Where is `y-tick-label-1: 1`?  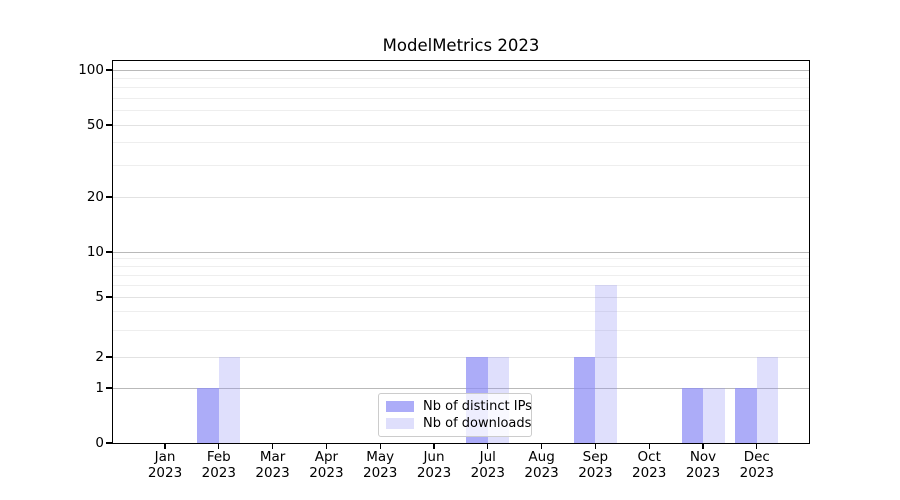 y-tick-label-1: 1 is located at coordinates (99, 388).